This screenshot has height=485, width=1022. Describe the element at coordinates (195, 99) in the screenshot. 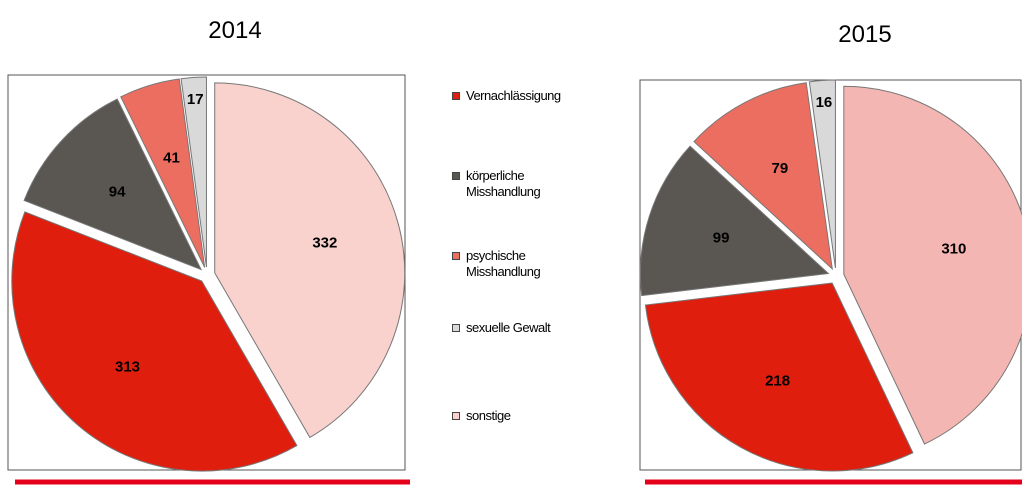

I see `value-label: 17` at that location.